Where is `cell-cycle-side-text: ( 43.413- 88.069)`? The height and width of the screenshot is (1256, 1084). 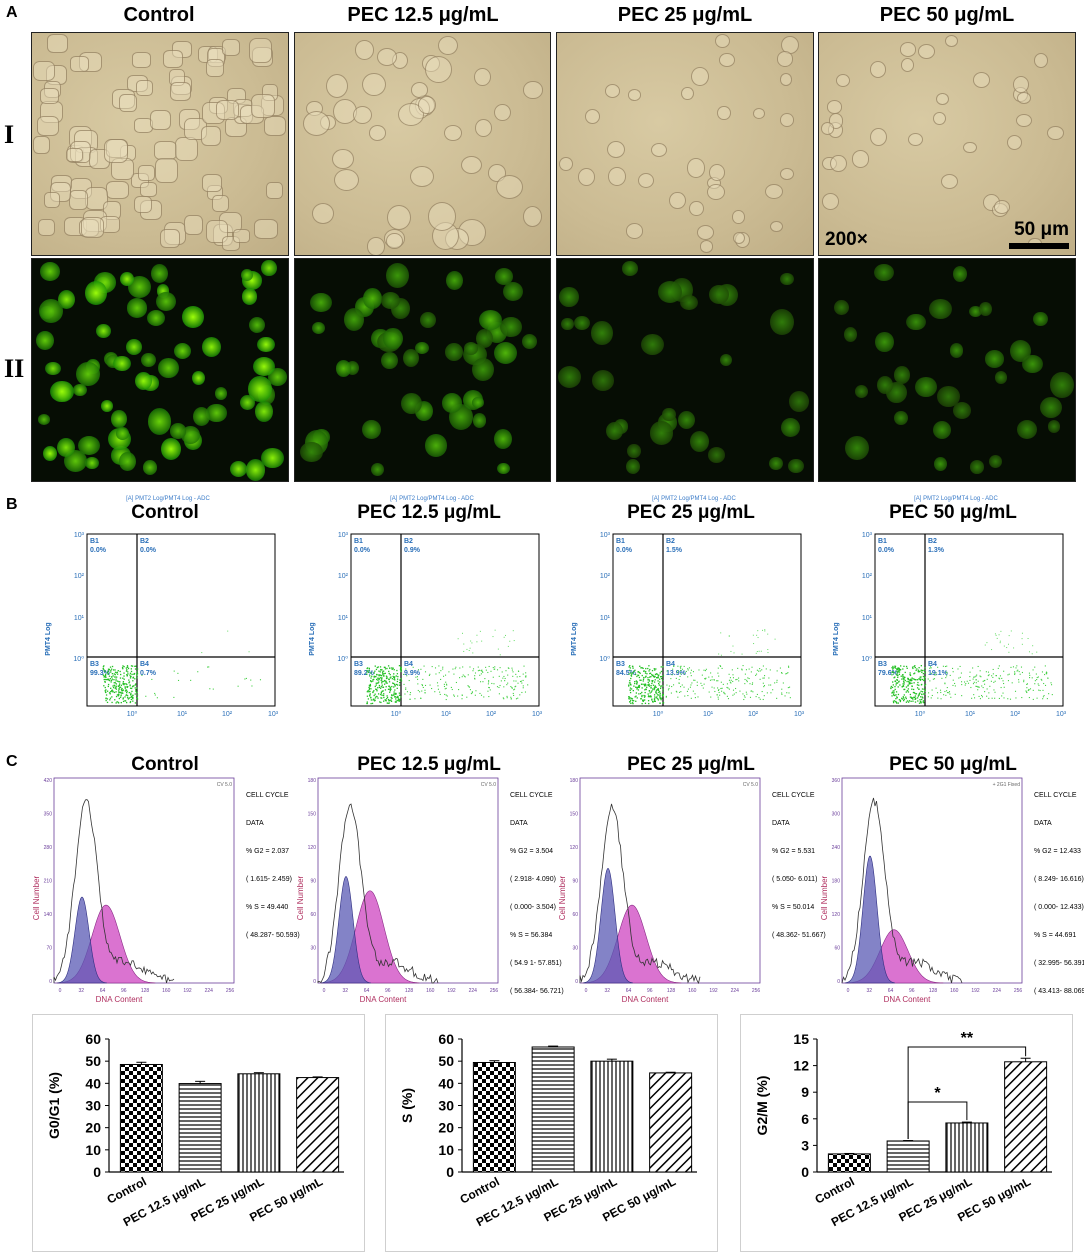
cell-cycle-side-text: ( 43.413- 88.069) is located at coordinates (1059, 991).